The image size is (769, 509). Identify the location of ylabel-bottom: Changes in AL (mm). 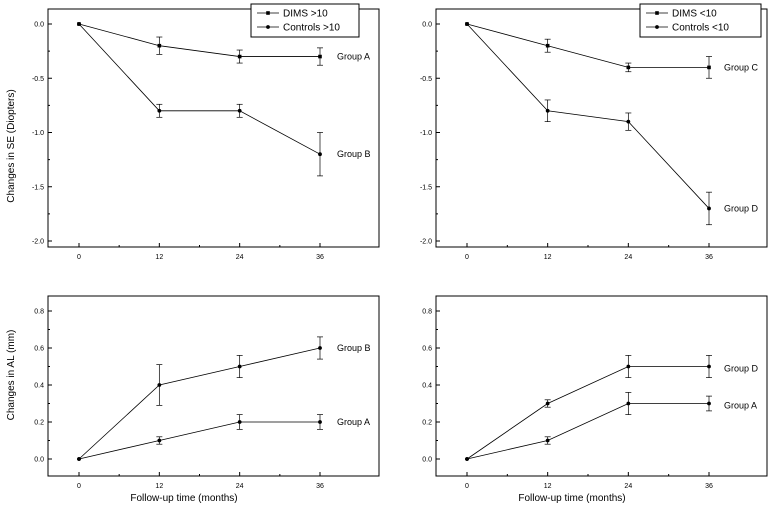
(11, 375).